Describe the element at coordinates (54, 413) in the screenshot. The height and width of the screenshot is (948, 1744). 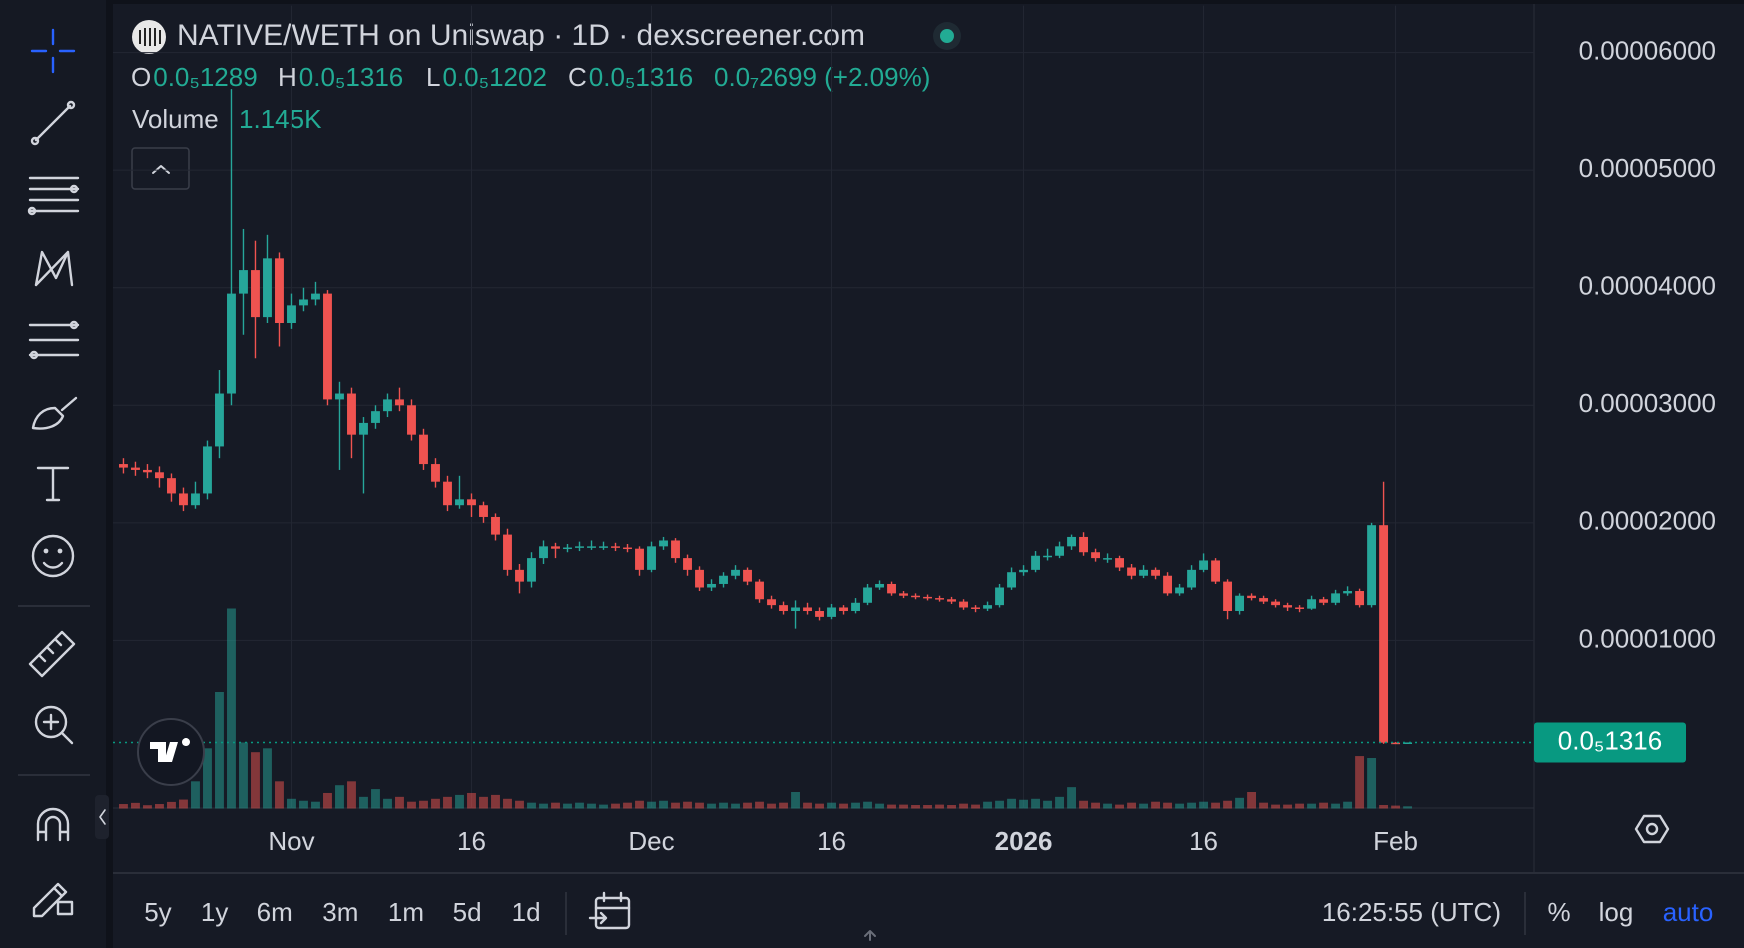
I see `brush-tool` at that location.